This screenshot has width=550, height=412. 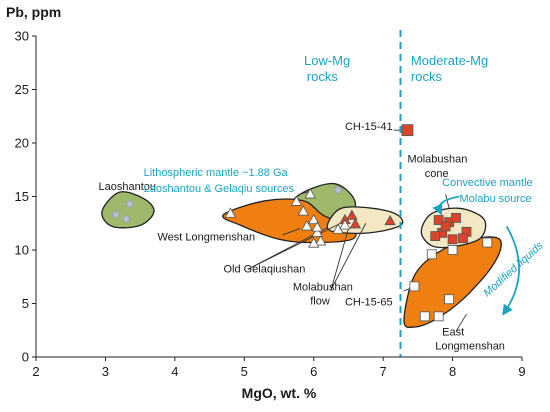 I want to click on y-tick-label: 10, so click(x=22, y=250).